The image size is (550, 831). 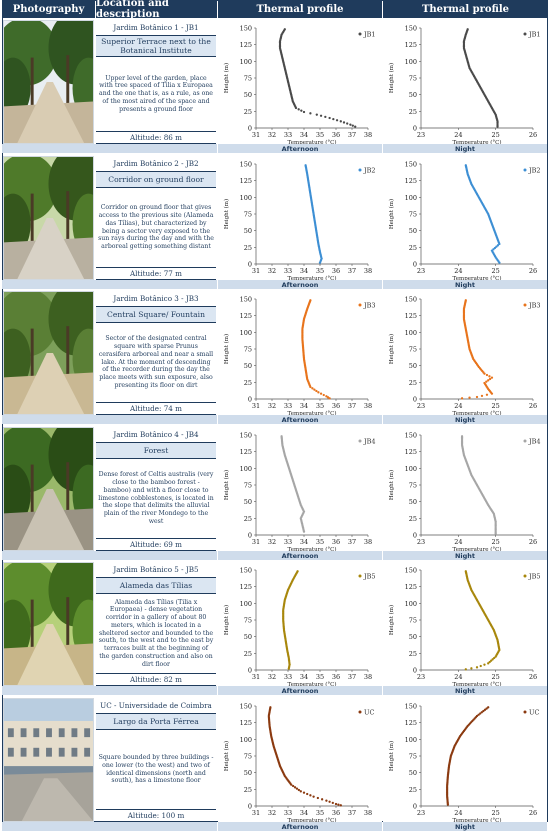 What do you see at coordinates (48, 9) in the screenshot?
I see `header-photography: Photography` at bounding box center [48, 9].